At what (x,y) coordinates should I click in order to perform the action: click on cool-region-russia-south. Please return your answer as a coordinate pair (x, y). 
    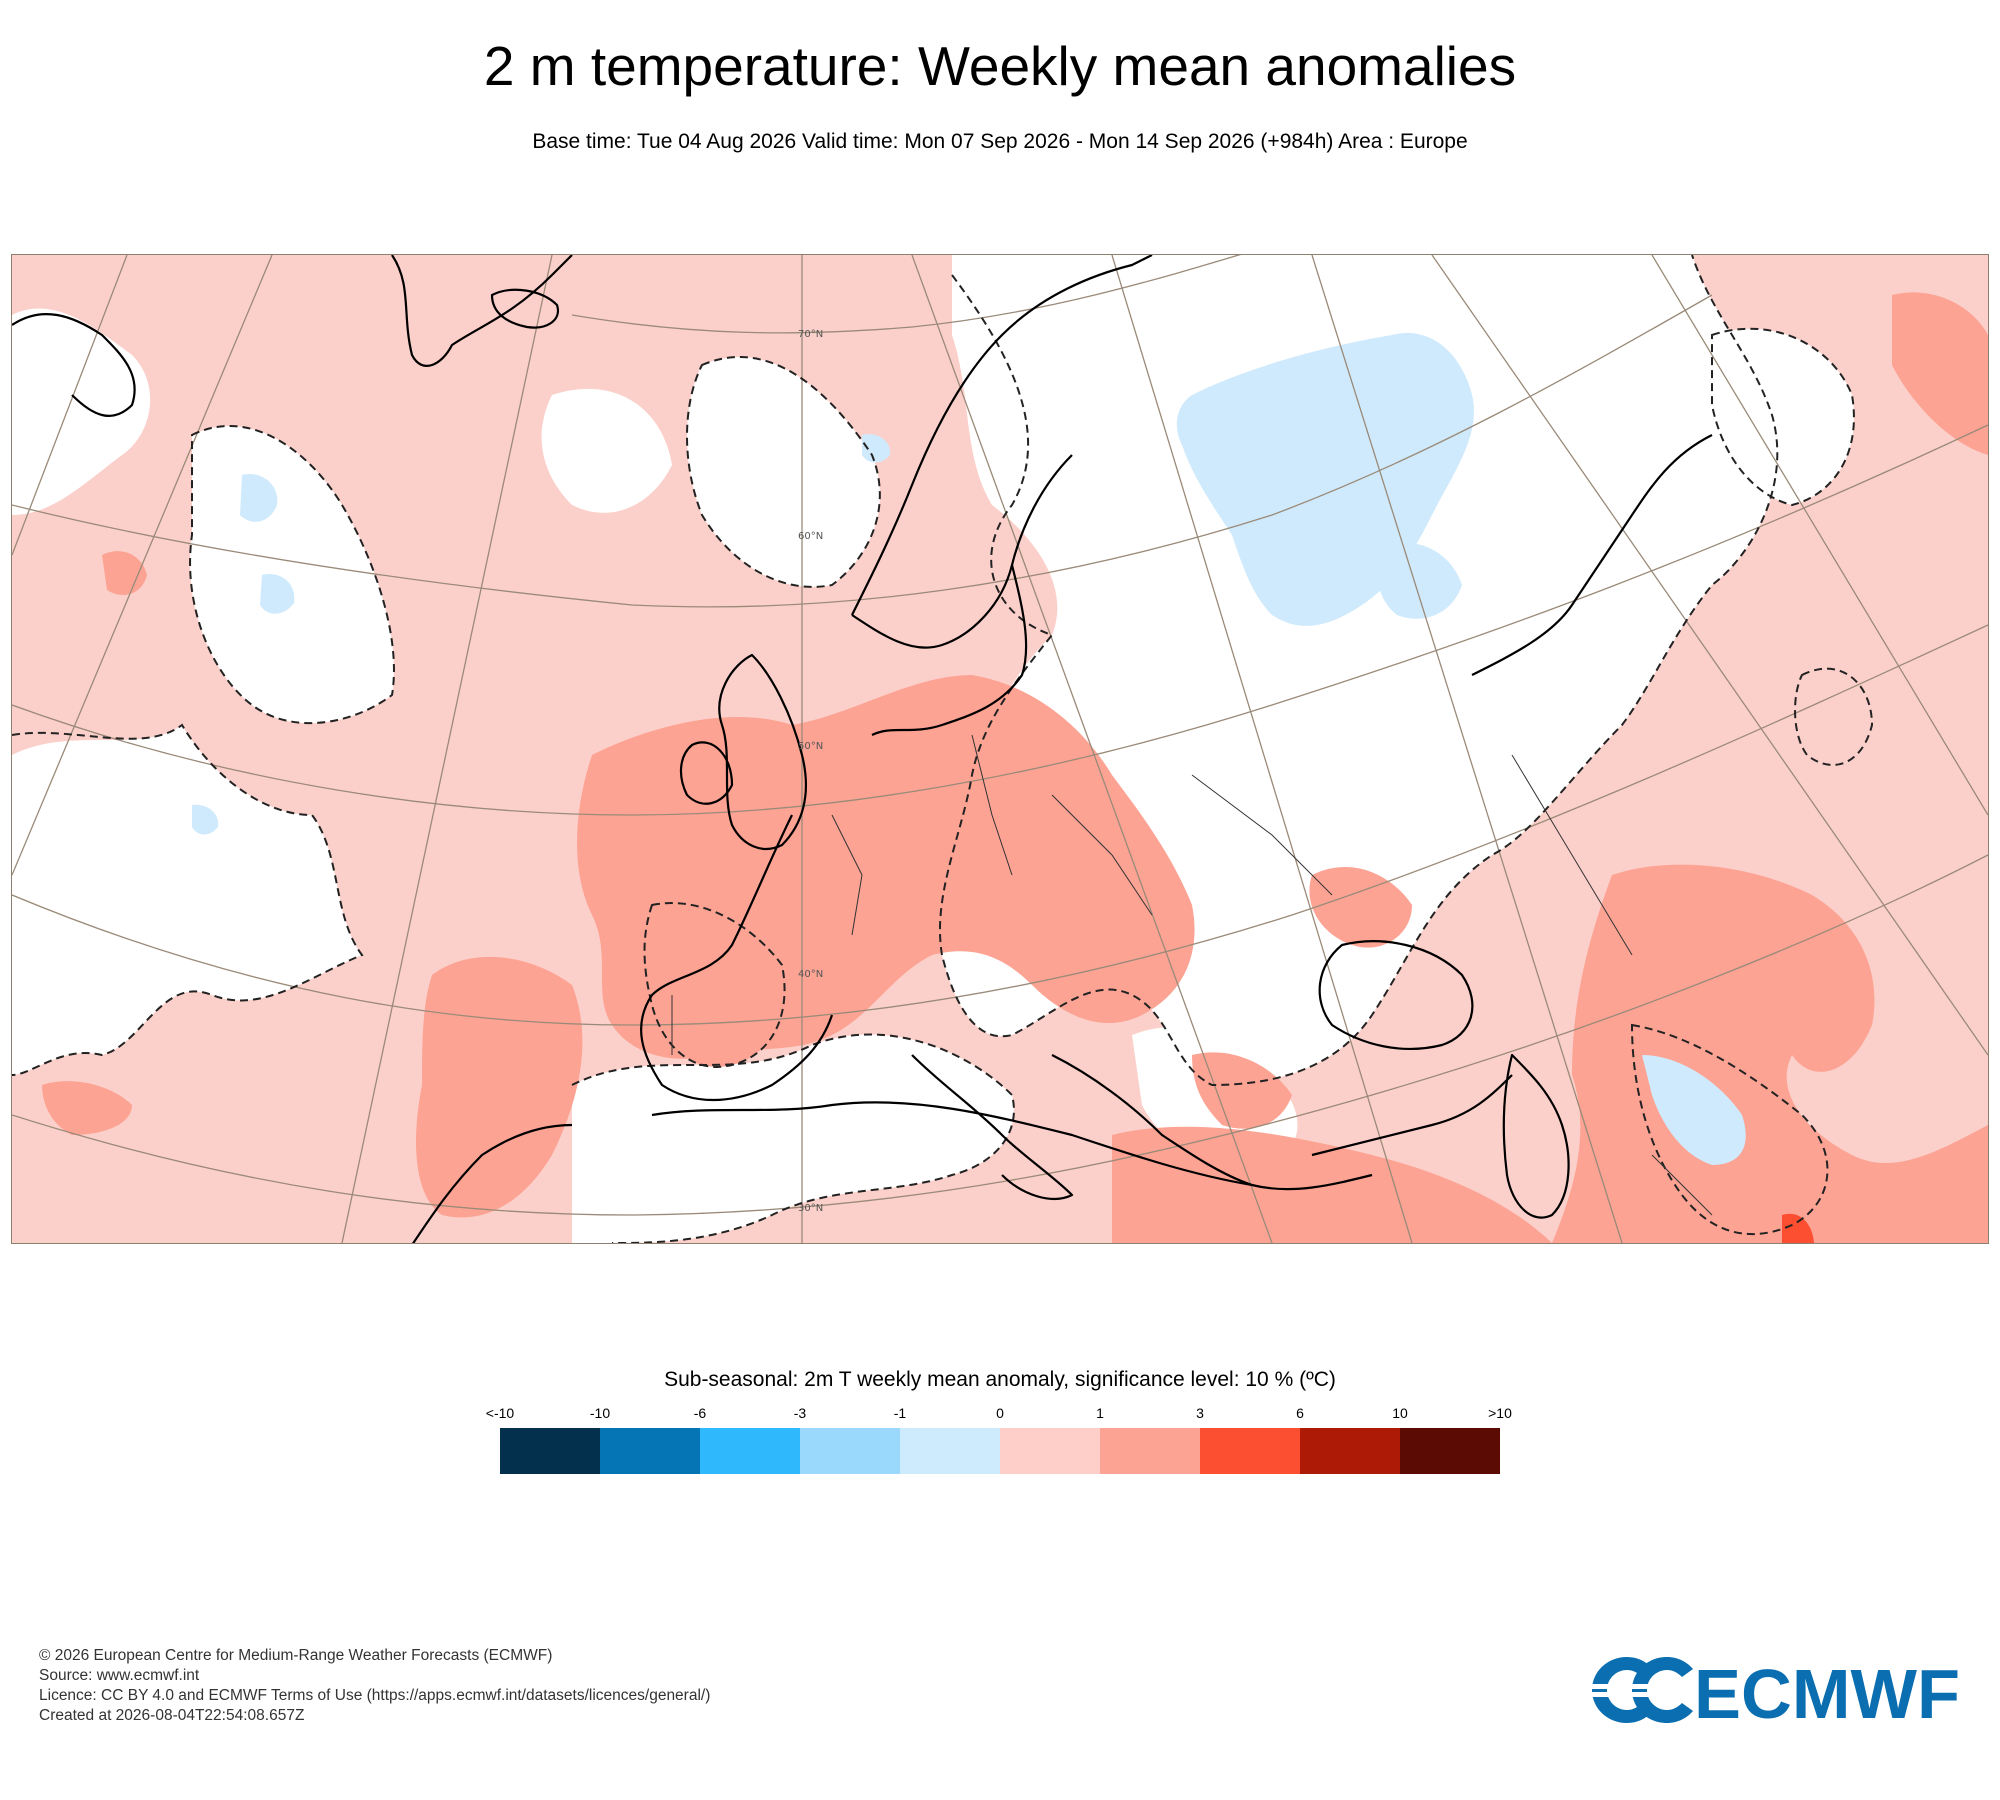
    Looking at the image, I should click on (1419, 580).